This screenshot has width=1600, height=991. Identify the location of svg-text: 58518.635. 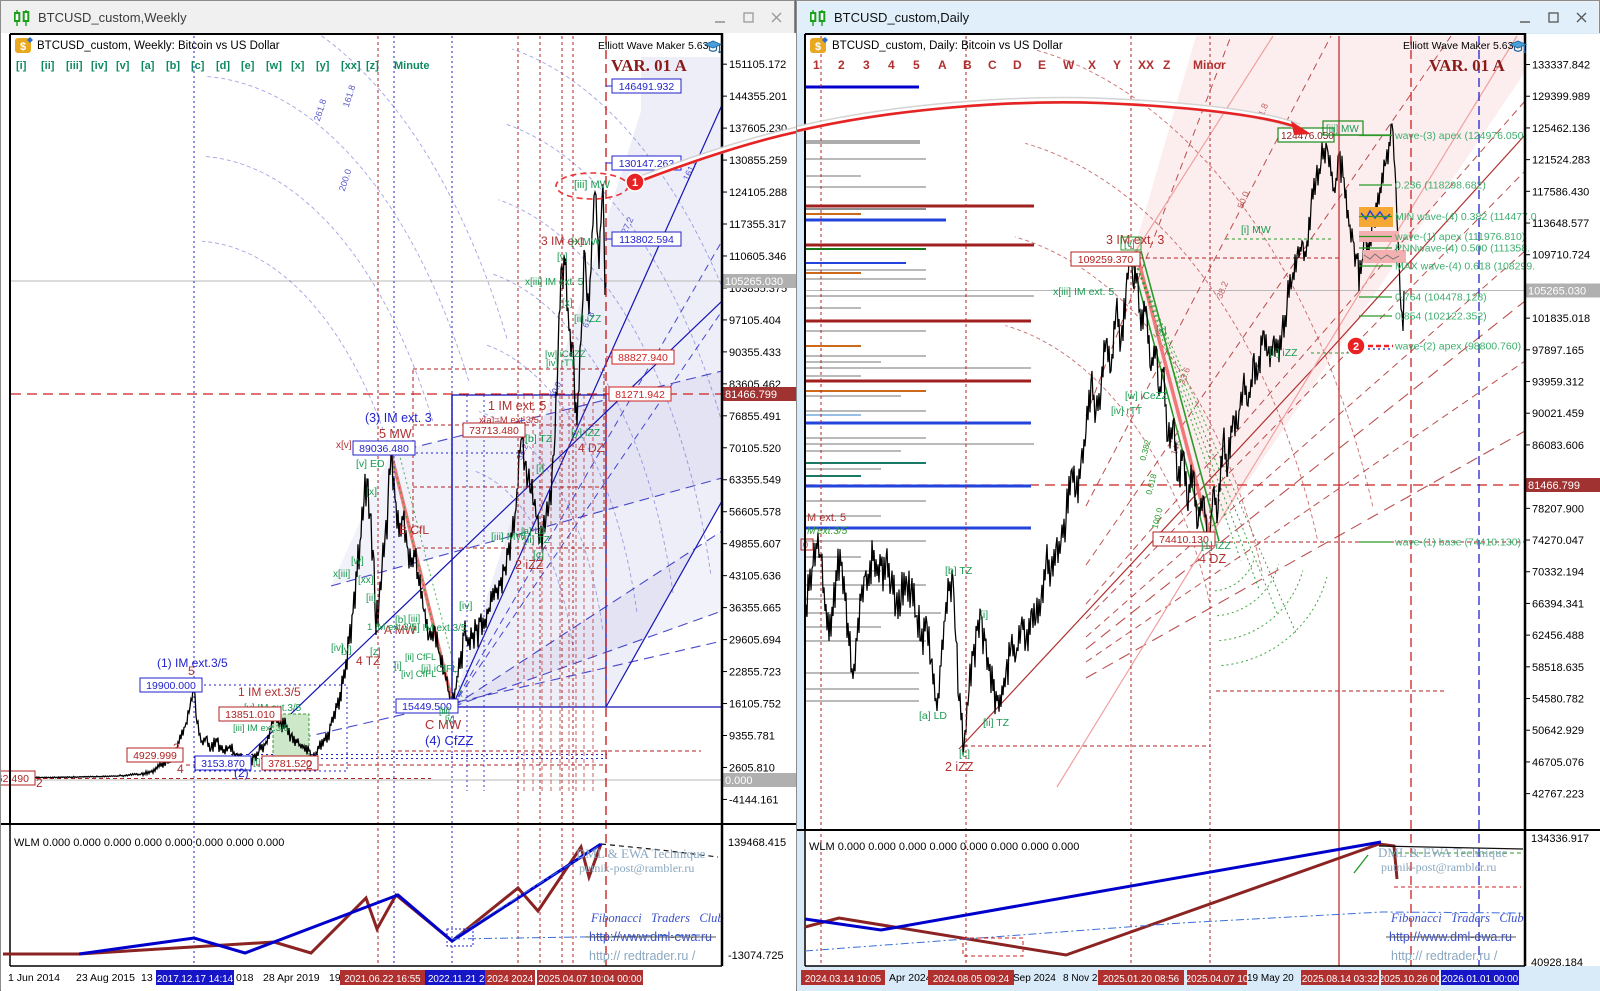
(1558, 668).